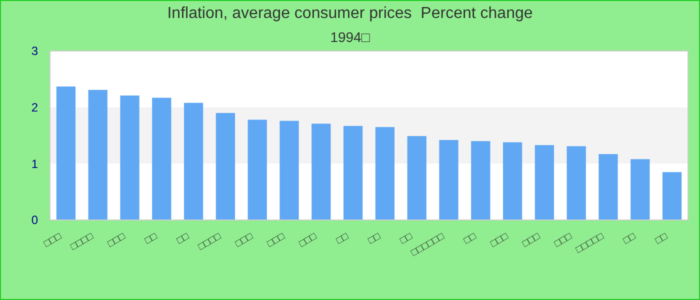 The width and height of the screenshot is (700, 300). Describe the element at coordinates (34, 107) in the screenshot. I see `y-tick-label: 2` at that location.